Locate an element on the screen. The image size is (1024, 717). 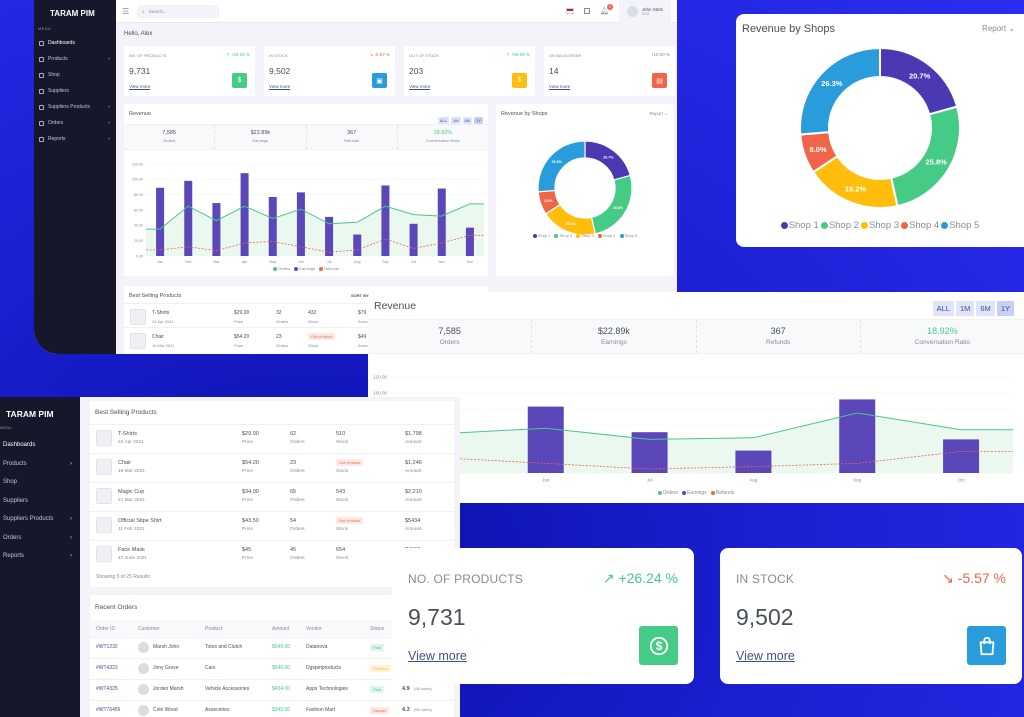
column-header: Status is located at coordinates (377, 629).